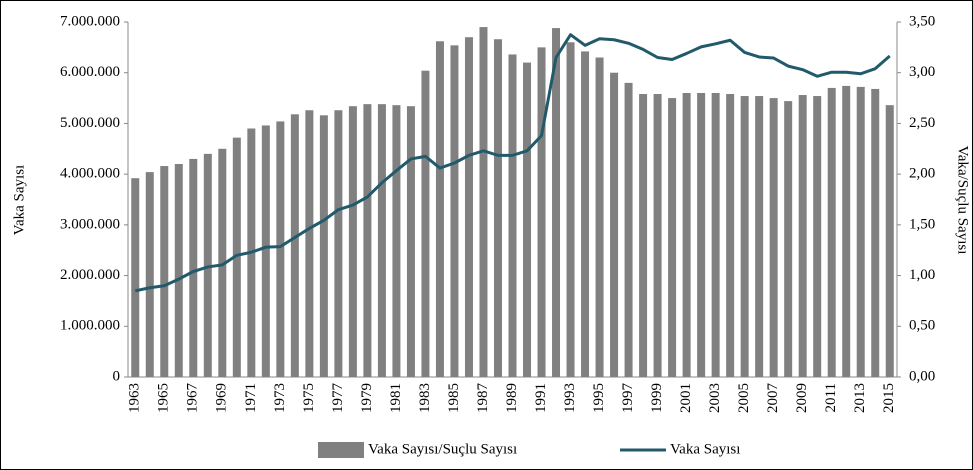  Describe the element at coordinates (922, 72) in the screenshot. I see `y2-tick-label: 3,00` at that location.